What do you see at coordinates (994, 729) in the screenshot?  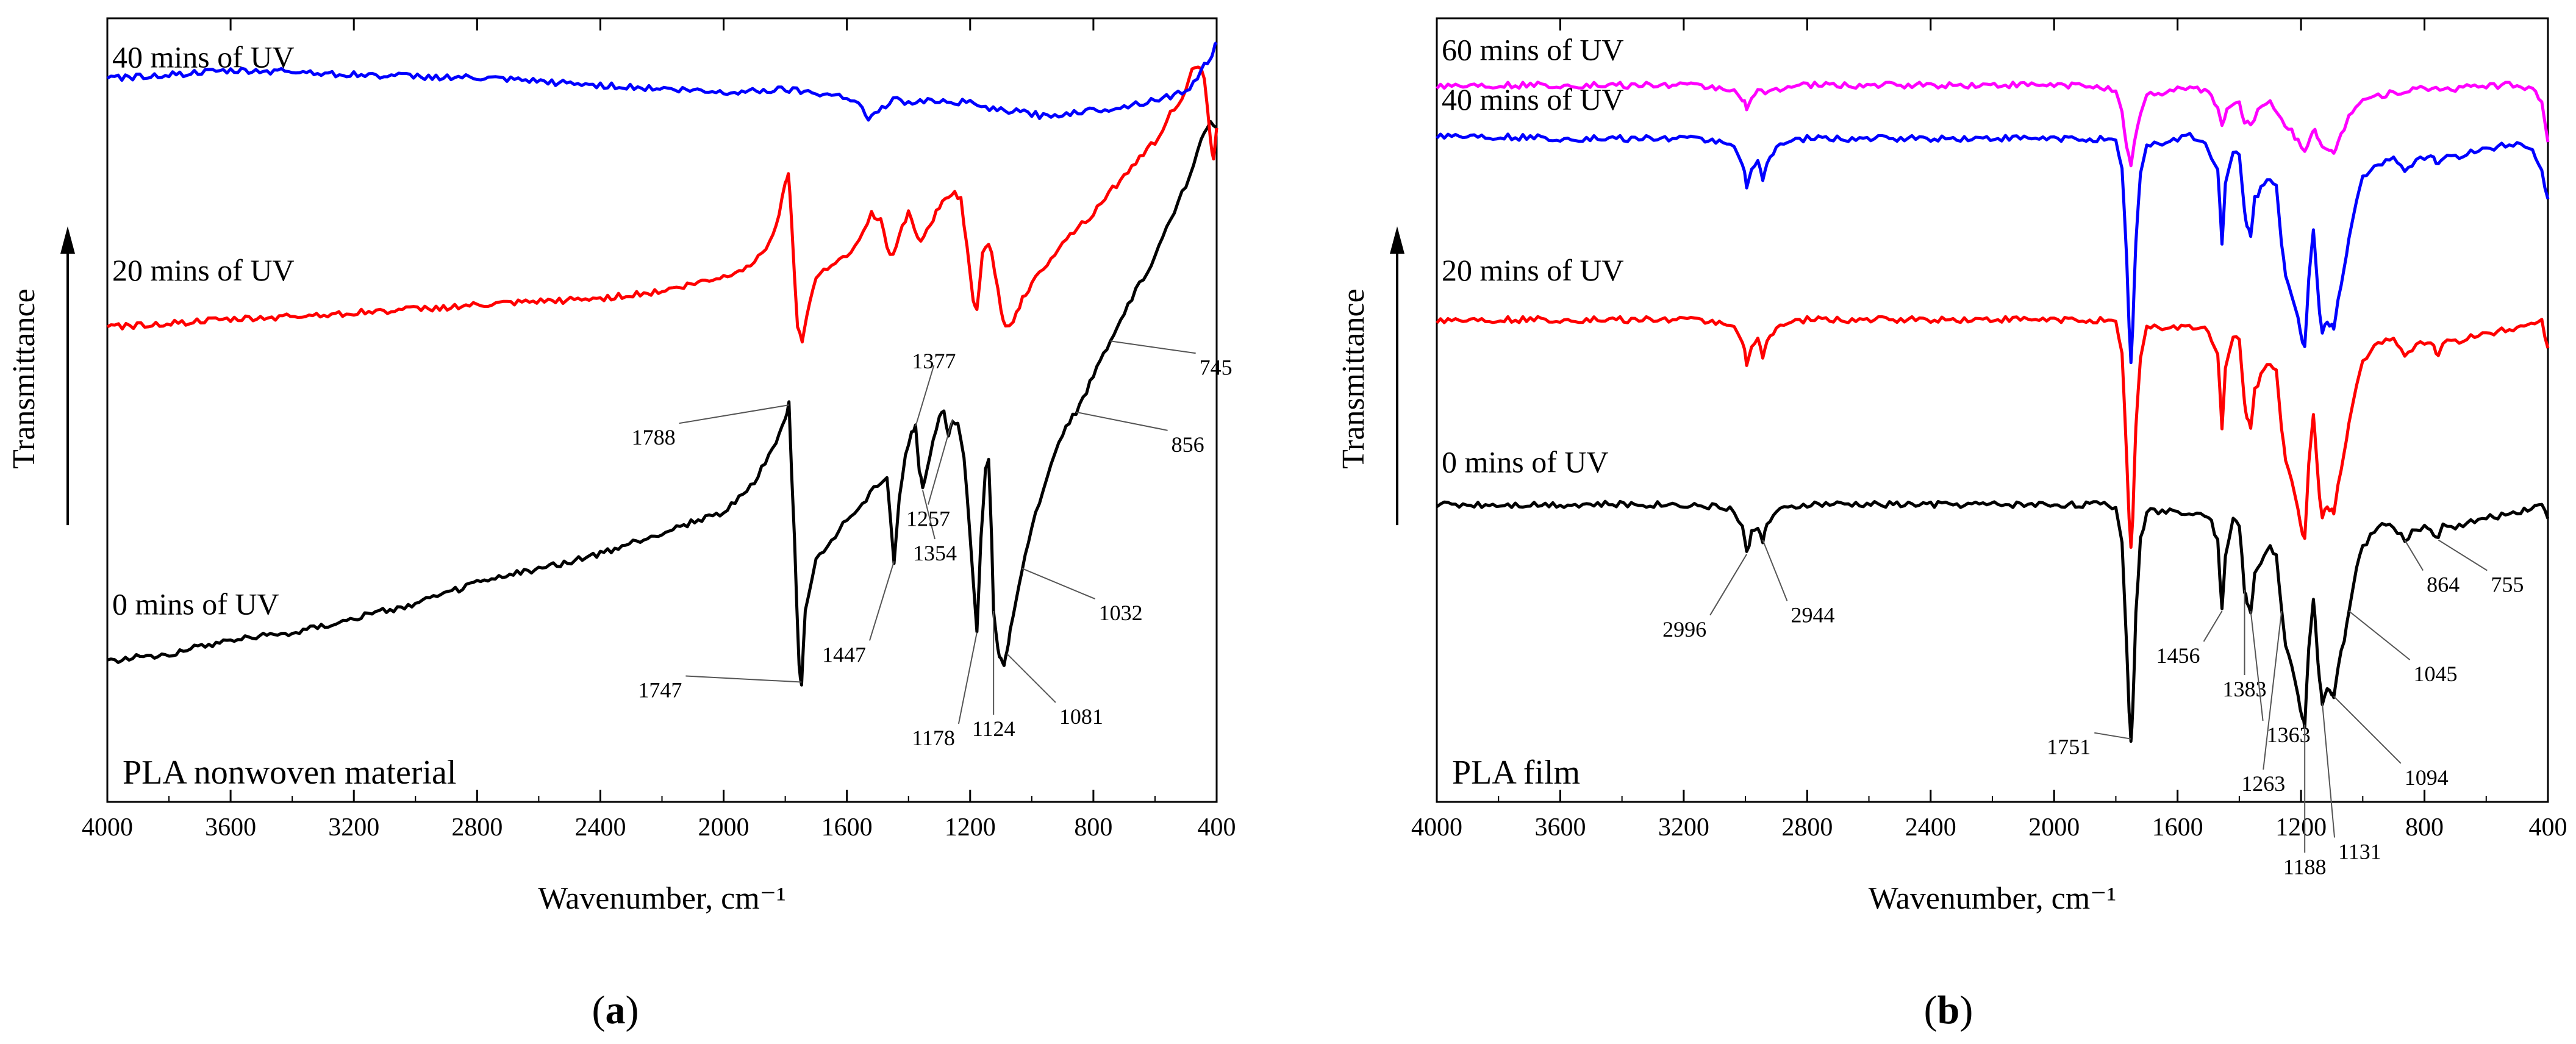 I see `peak-label: 1124` at bounding box center [994, 729].